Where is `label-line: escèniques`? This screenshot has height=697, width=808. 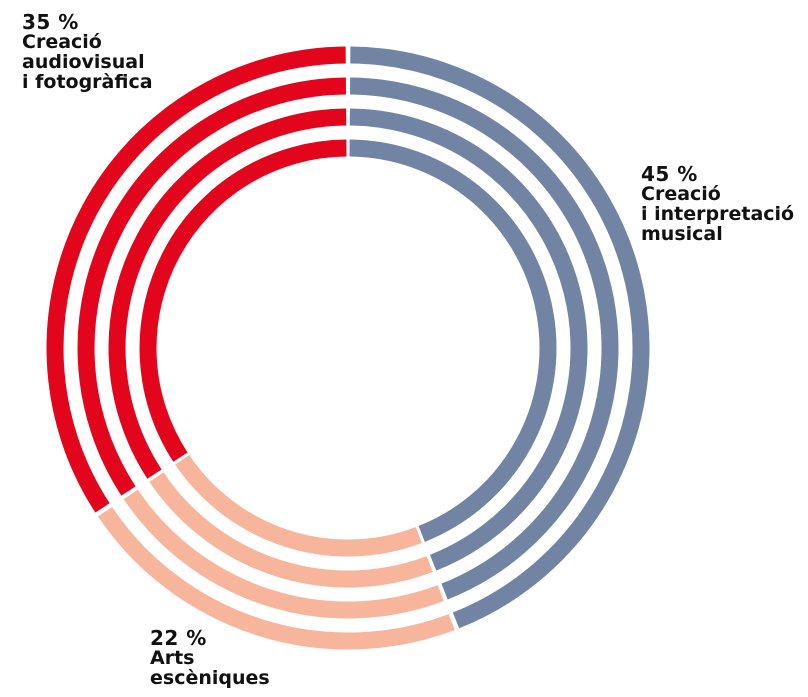
label-line: escèniques is located at coordinates (210, 678).